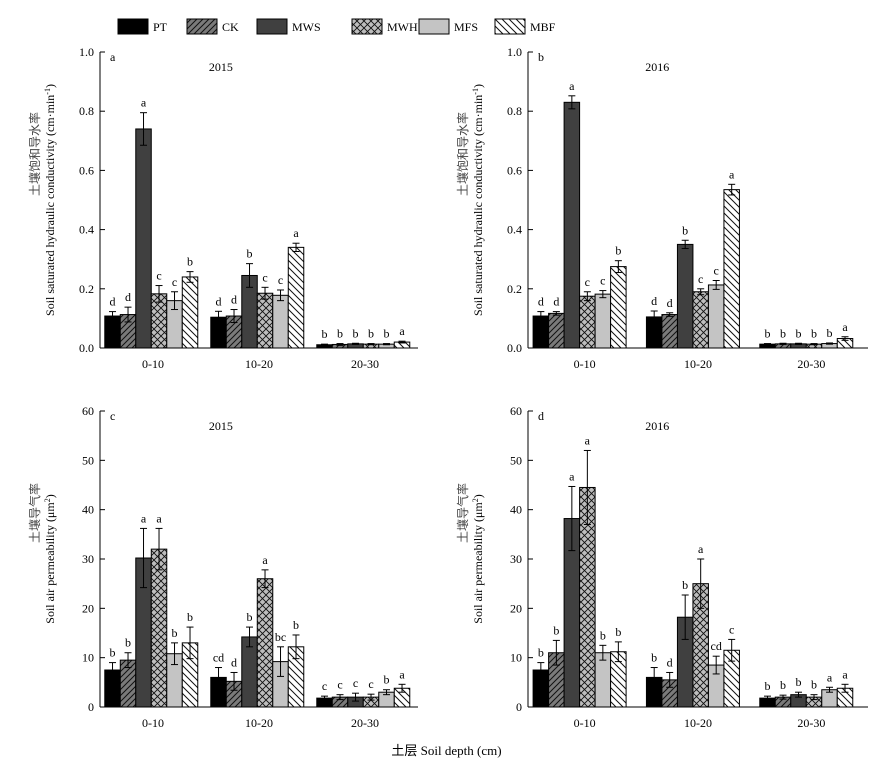 This screenshot has height=773, width=893. I want to click on legend-item-pt: PT, so click(142, 26).